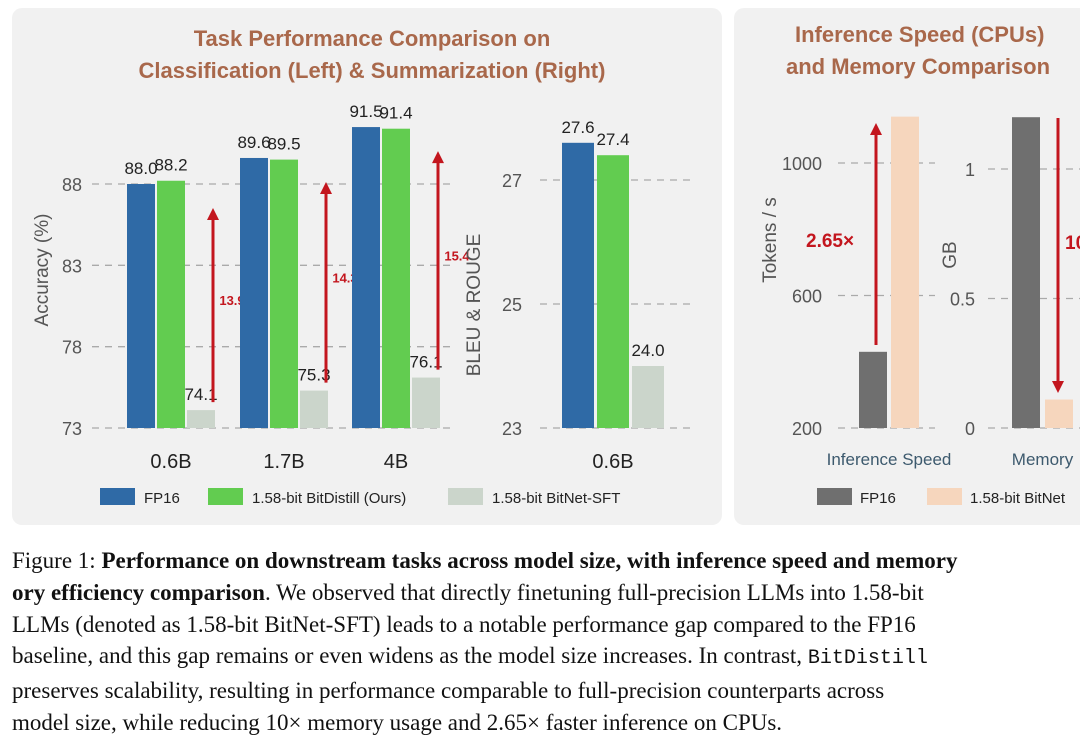 The width and height of the screenshot is (1080, 744). What do you see at coordinates (329, 498) in the screenshot?
I see `legend-label: 1.58-bit BitDistill (Ours)` at bounding box center [329, 498].